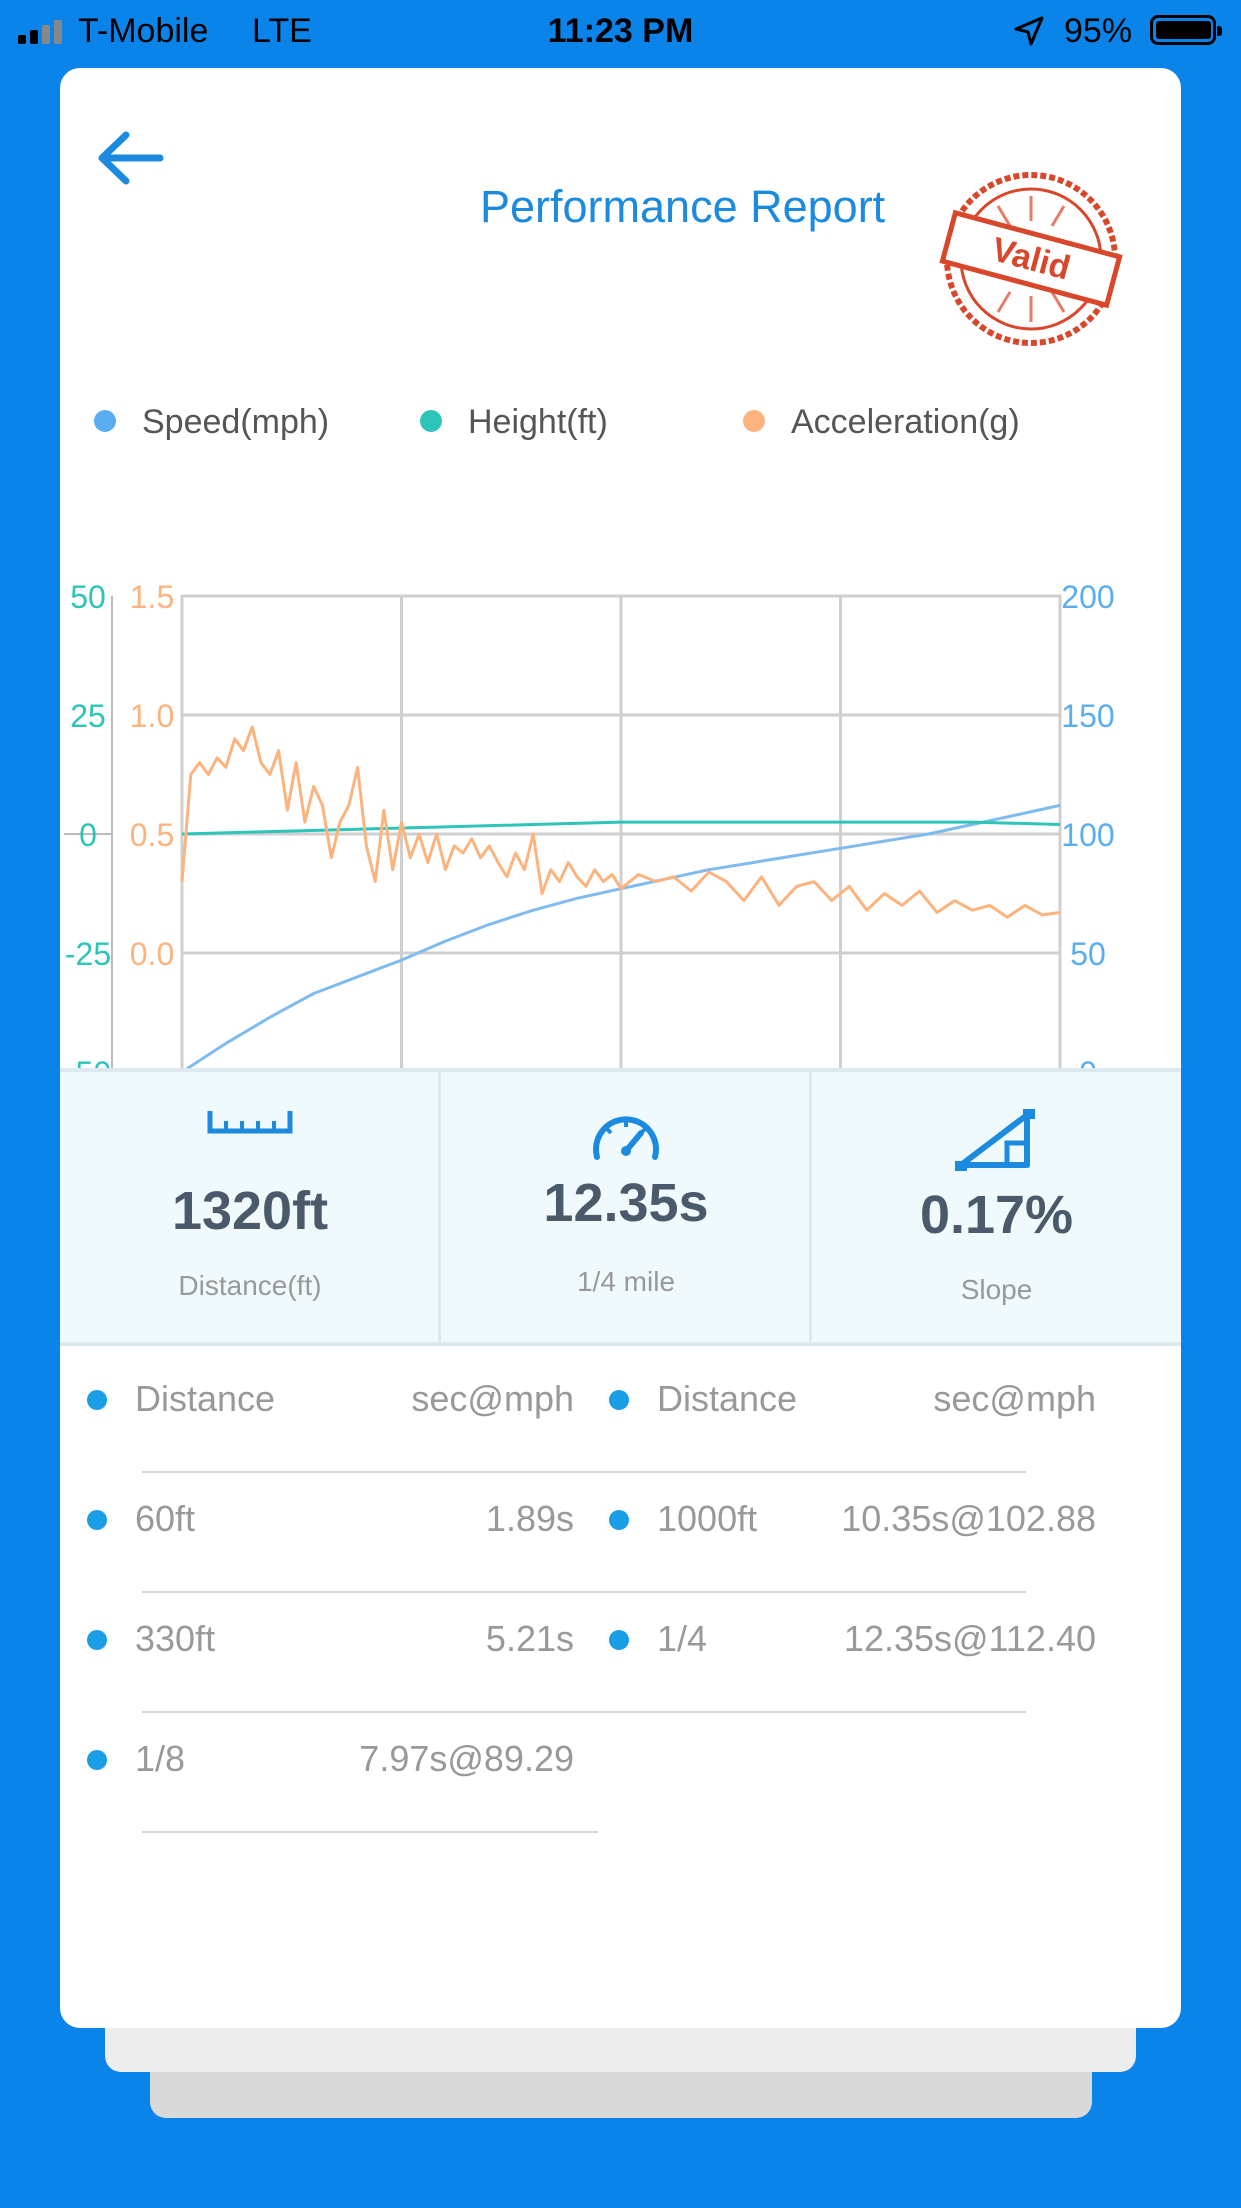 The image size is (1241, 2208). What do you see at coordinates (1087, 597) in the screenshot?
I see `speed-tick-label: 200` at bounding box center [1087, 597].